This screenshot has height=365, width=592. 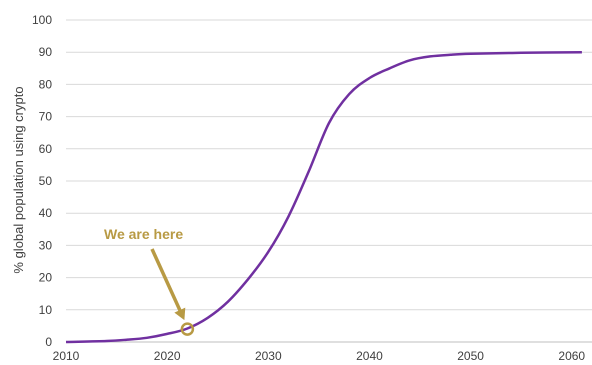 What do you see at coordinates (369, 356) in the screenshot?
I see `x-tick-label: 2040` at bounding box center [369, 356].